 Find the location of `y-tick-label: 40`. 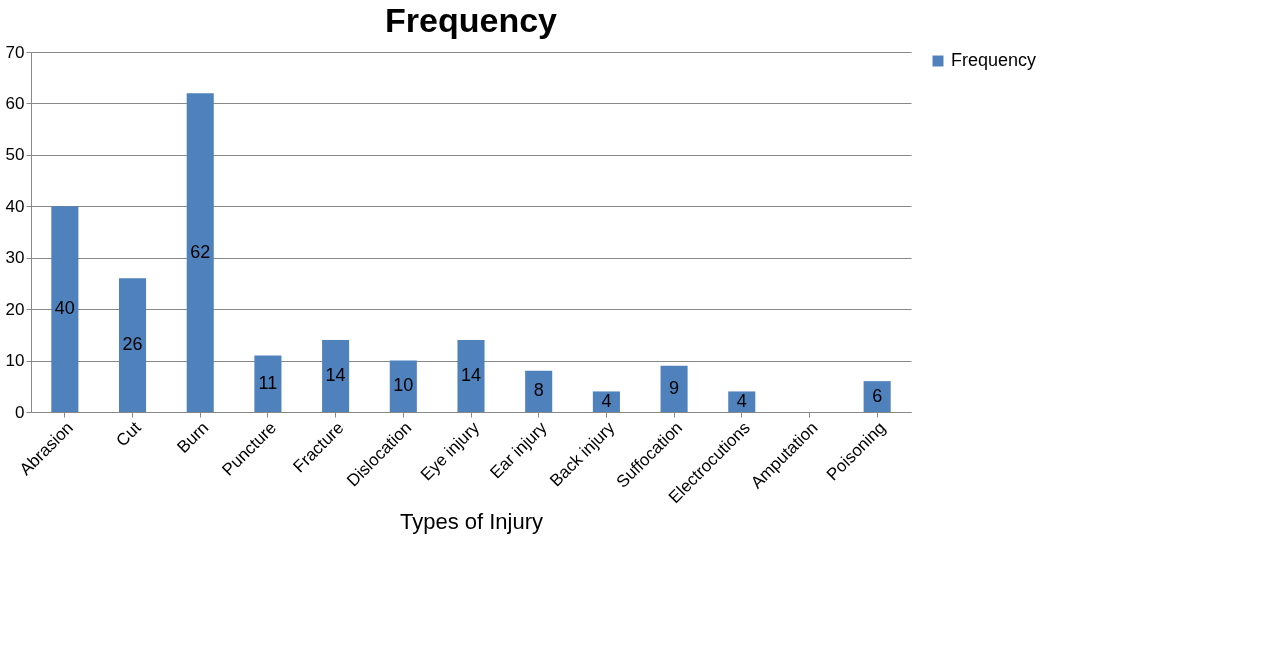

y-tick-label: 40 is located at coordinates (15, 206).